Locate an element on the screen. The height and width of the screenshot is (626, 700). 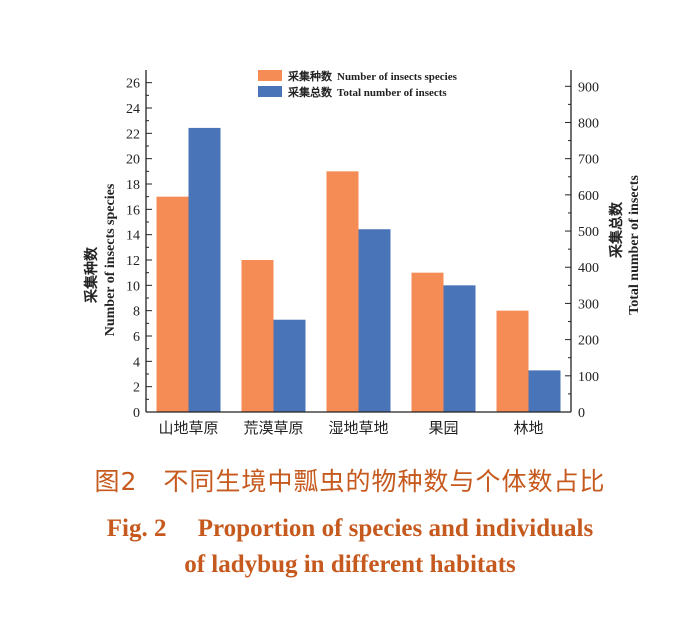
left-tick-label-6: 6 is located at coordinates (136, 337).